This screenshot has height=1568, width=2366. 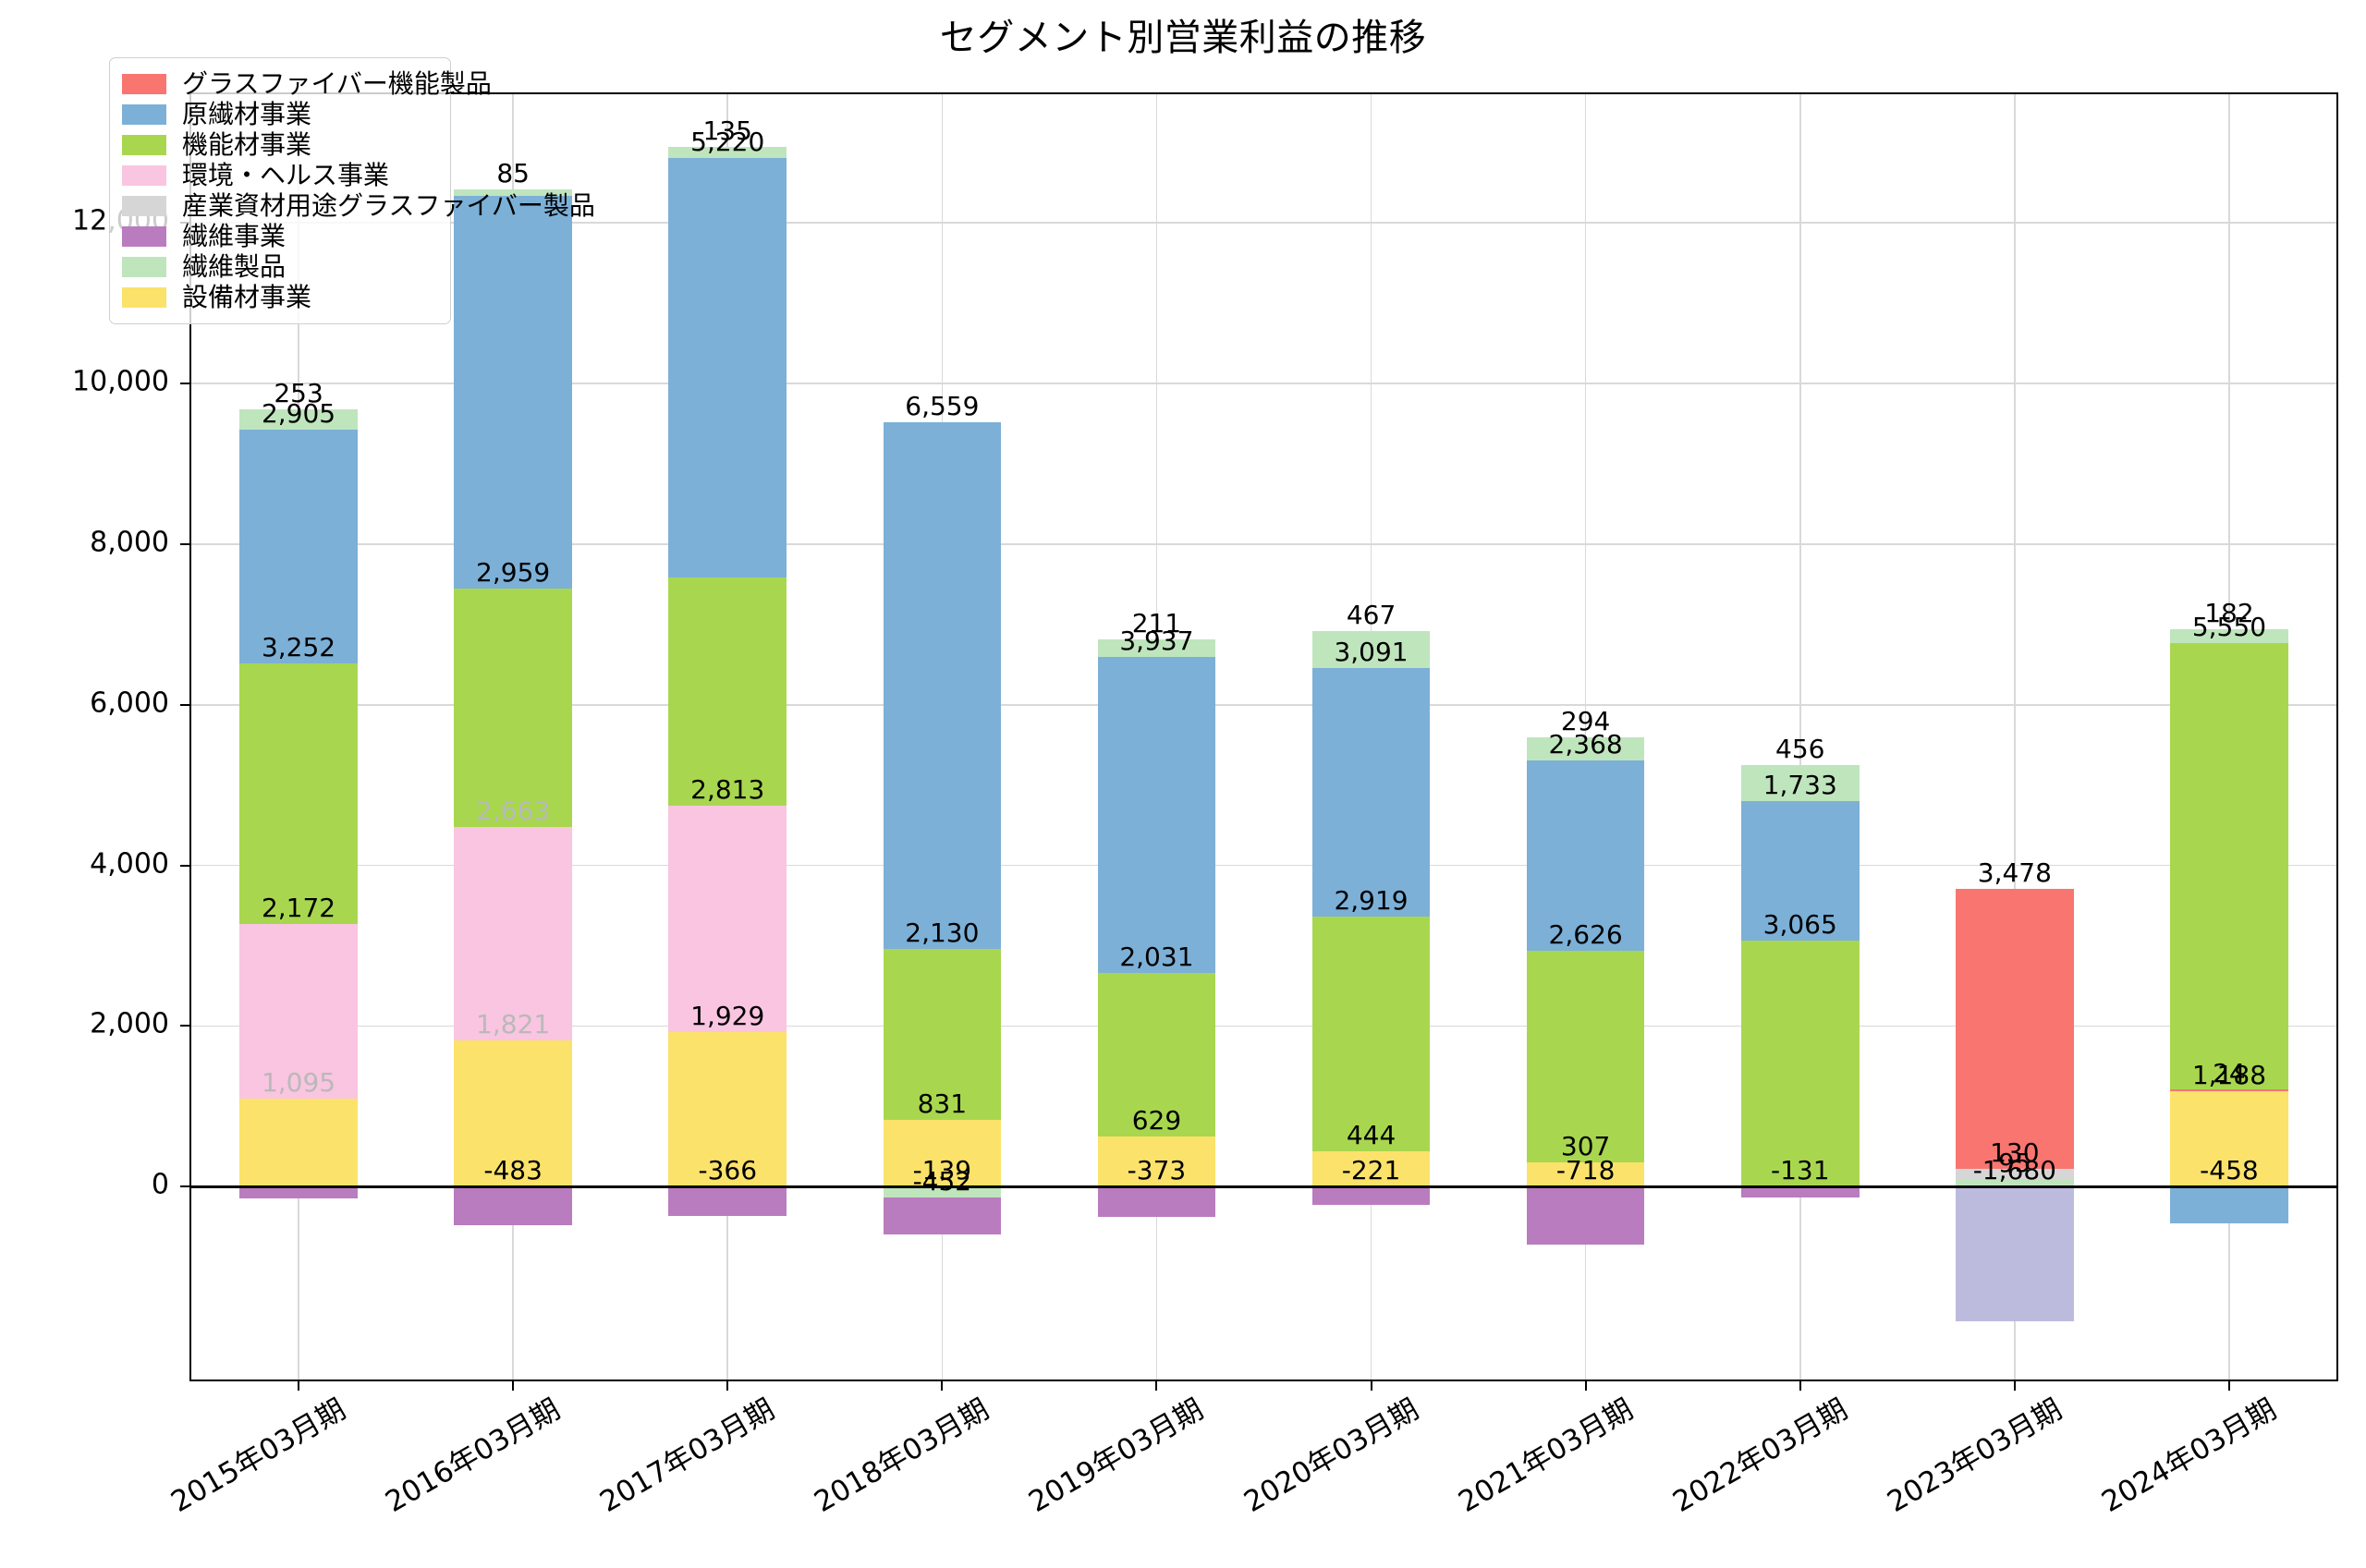 What do you see at coordinates (337, 83) in the screenshot?
I see `legend-item-label: グラスファイバー機能製品` at bounding box center [337, 83].